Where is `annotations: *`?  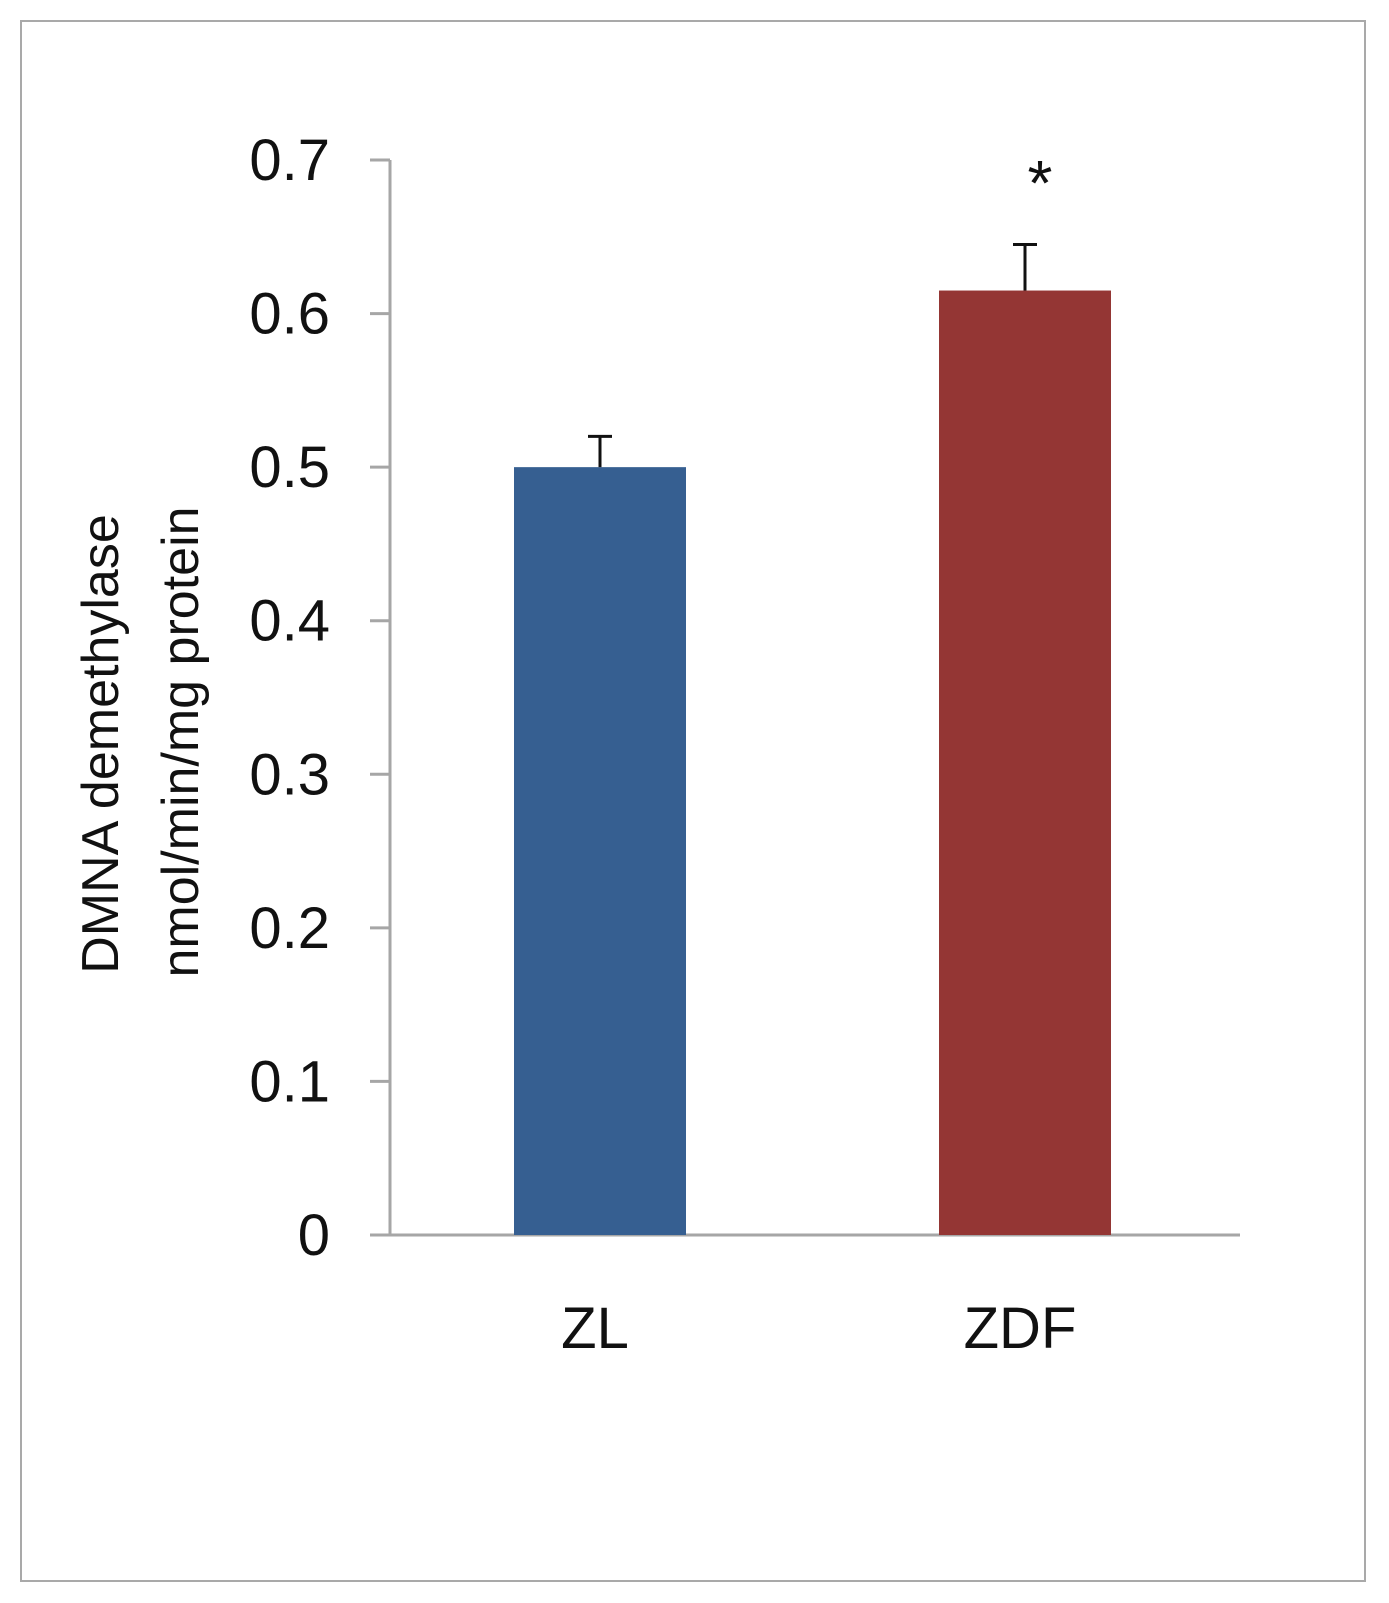
annotations: * is located at coordinates (1040, 183).